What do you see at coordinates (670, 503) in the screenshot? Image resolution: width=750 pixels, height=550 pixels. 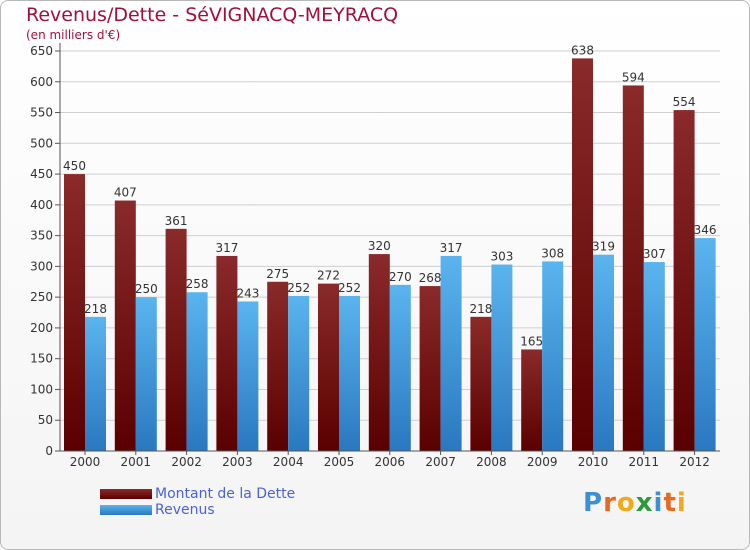 I see `logo-letter: t` at bounding box center [670, 503].